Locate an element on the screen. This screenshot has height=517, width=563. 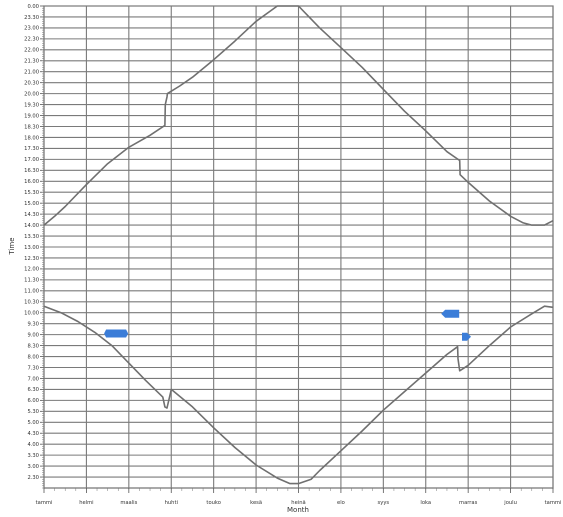
y-tick-label: 2.30 is located at coordinates (33, 478).